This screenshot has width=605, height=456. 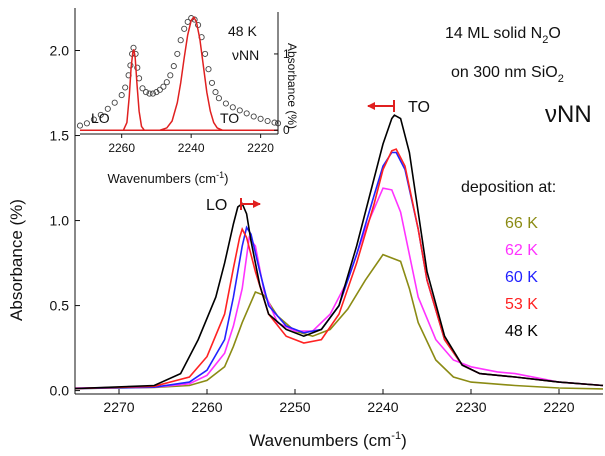 What do you see at coordinates (507, 74) in the screenshot?
I see `sample-description-line-2: on 300 nm SiO2` at bounding box center [507, 74].